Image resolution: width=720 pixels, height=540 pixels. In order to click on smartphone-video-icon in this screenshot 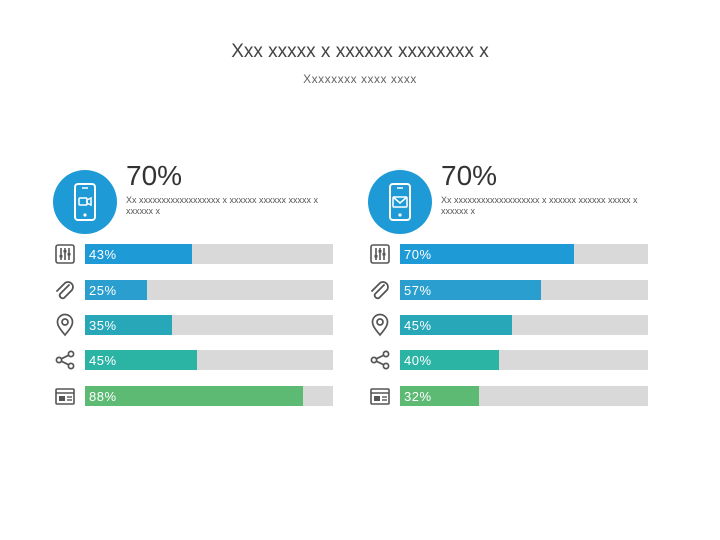, I will do `click(85, 202)`.